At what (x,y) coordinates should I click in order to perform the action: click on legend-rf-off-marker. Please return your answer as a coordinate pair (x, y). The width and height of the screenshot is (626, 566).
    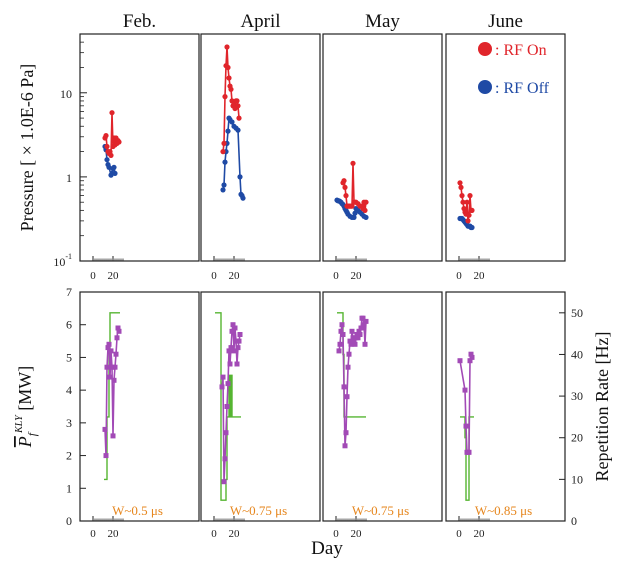
    Looking at the image, I should click on (485, 87).